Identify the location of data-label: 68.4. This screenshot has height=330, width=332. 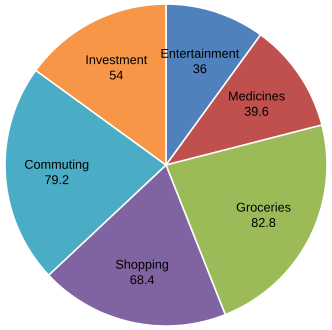
(142, 279).